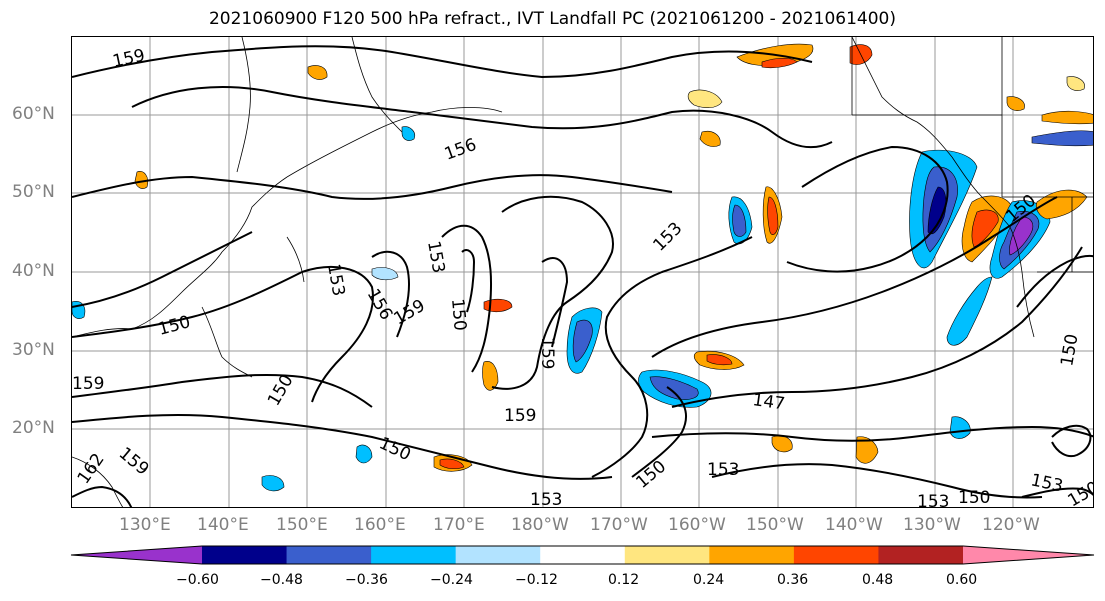  I want to click on colorbar-tick: 0.24, so click(709, 580).